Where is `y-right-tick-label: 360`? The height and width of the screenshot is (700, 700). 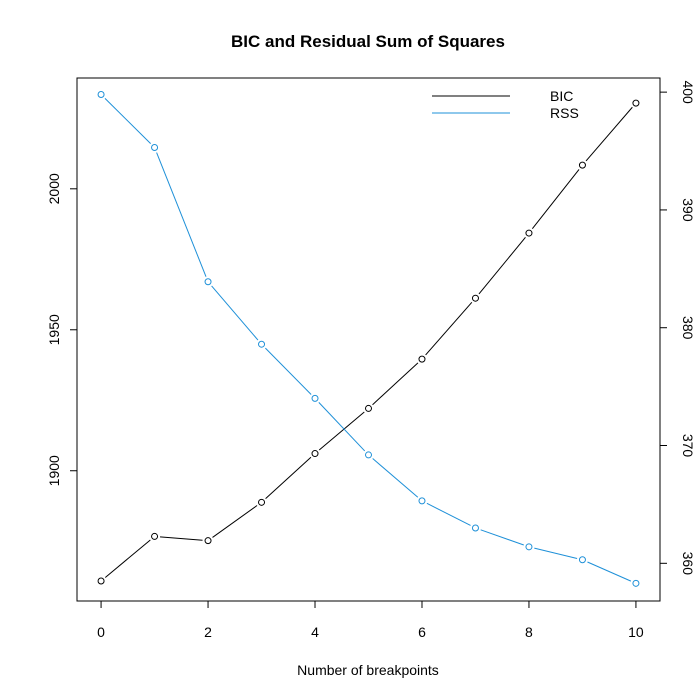
y-right-tick-label: 360 is located at coordinates (688, 564).